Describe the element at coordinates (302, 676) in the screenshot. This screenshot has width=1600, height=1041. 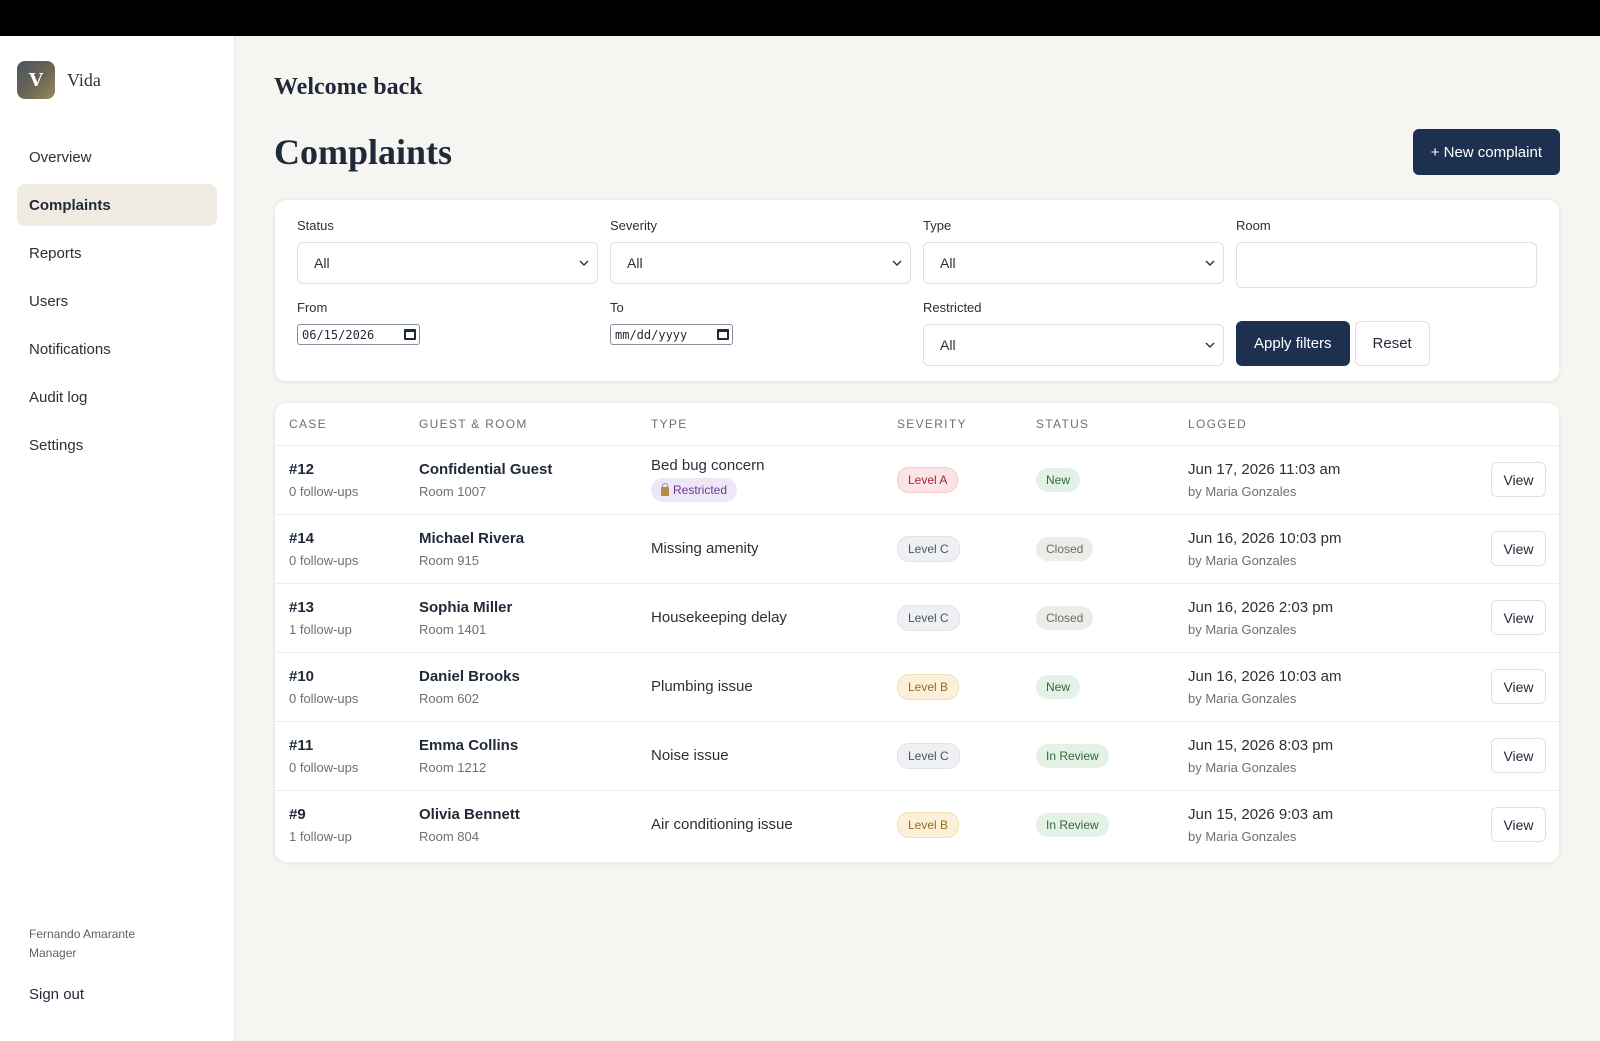
I see `case-id: #10` at that location.